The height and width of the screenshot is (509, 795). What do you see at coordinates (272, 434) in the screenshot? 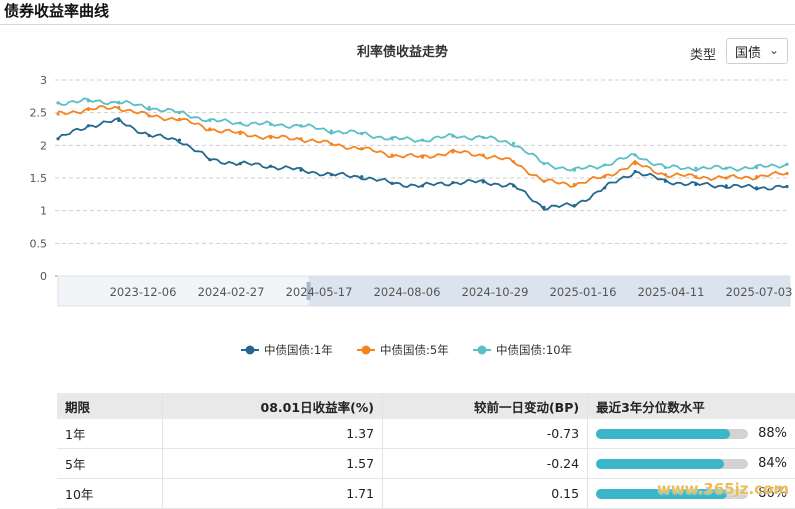
I see `cell-yield: 1.37` at bounding box center [272, 434].